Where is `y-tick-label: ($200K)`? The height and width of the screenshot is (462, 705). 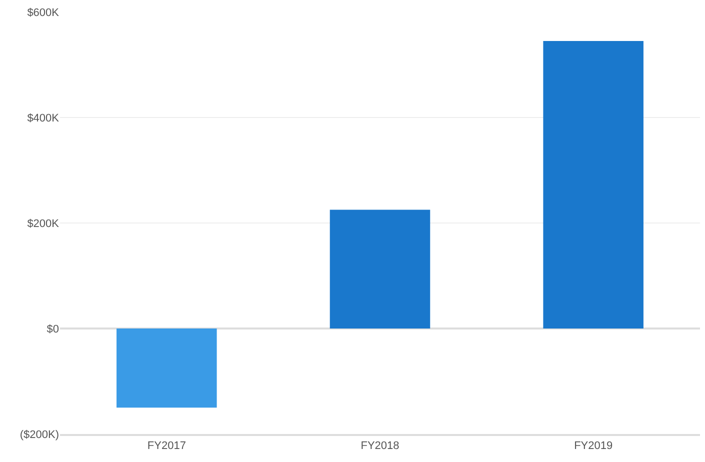 y-tick-label: ($200K) is located at coordinates (39, 434).